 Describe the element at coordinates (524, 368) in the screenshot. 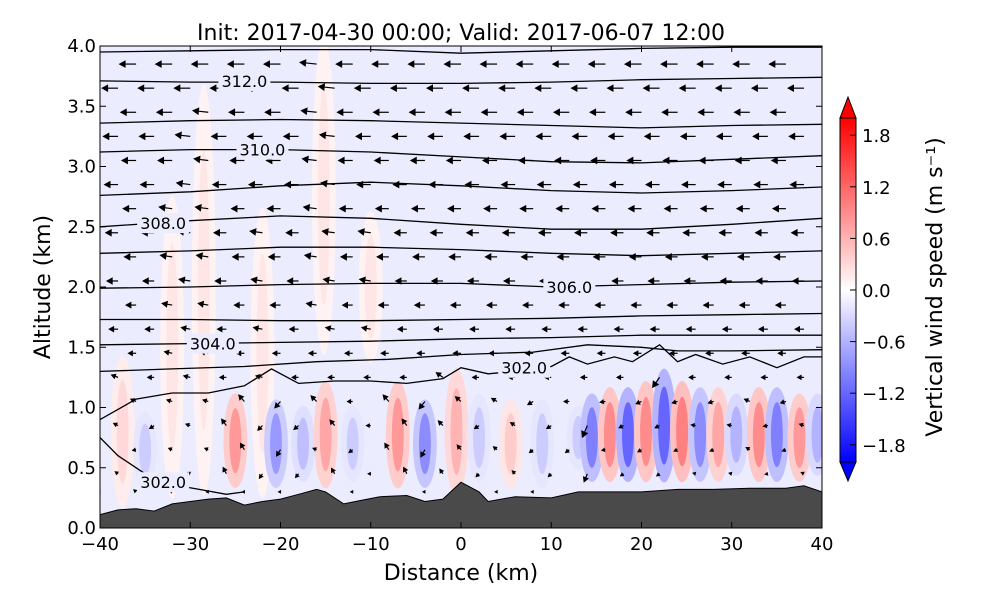

I see `contour-label-1: 302.0` at that location.